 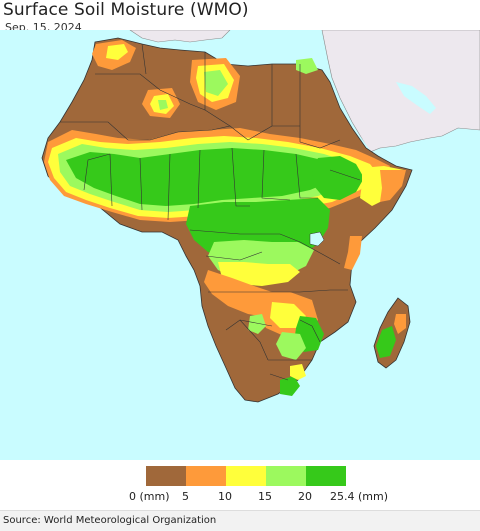 What do you see at coordinates (288, 315) in the screenshot?
I see `zambia-yellow` at bounding box center [288, 315].